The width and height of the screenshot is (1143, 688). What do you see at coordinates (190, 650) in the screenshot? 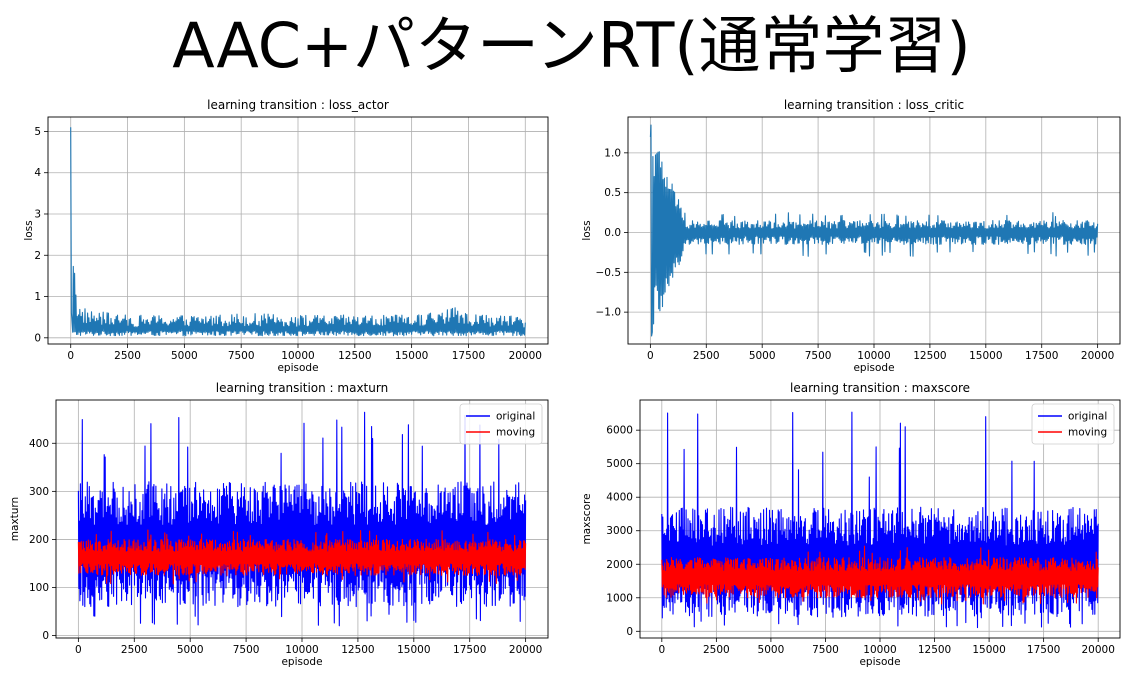
I see `chart-maxturn-xtick-label: 5000` at bounding box center [190, 650].